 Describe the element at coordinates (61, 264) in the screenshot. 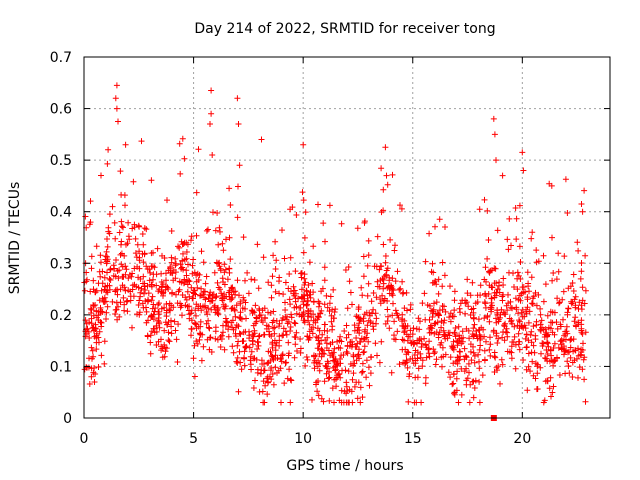

I see `y-tick-label: 0.3` at that location.